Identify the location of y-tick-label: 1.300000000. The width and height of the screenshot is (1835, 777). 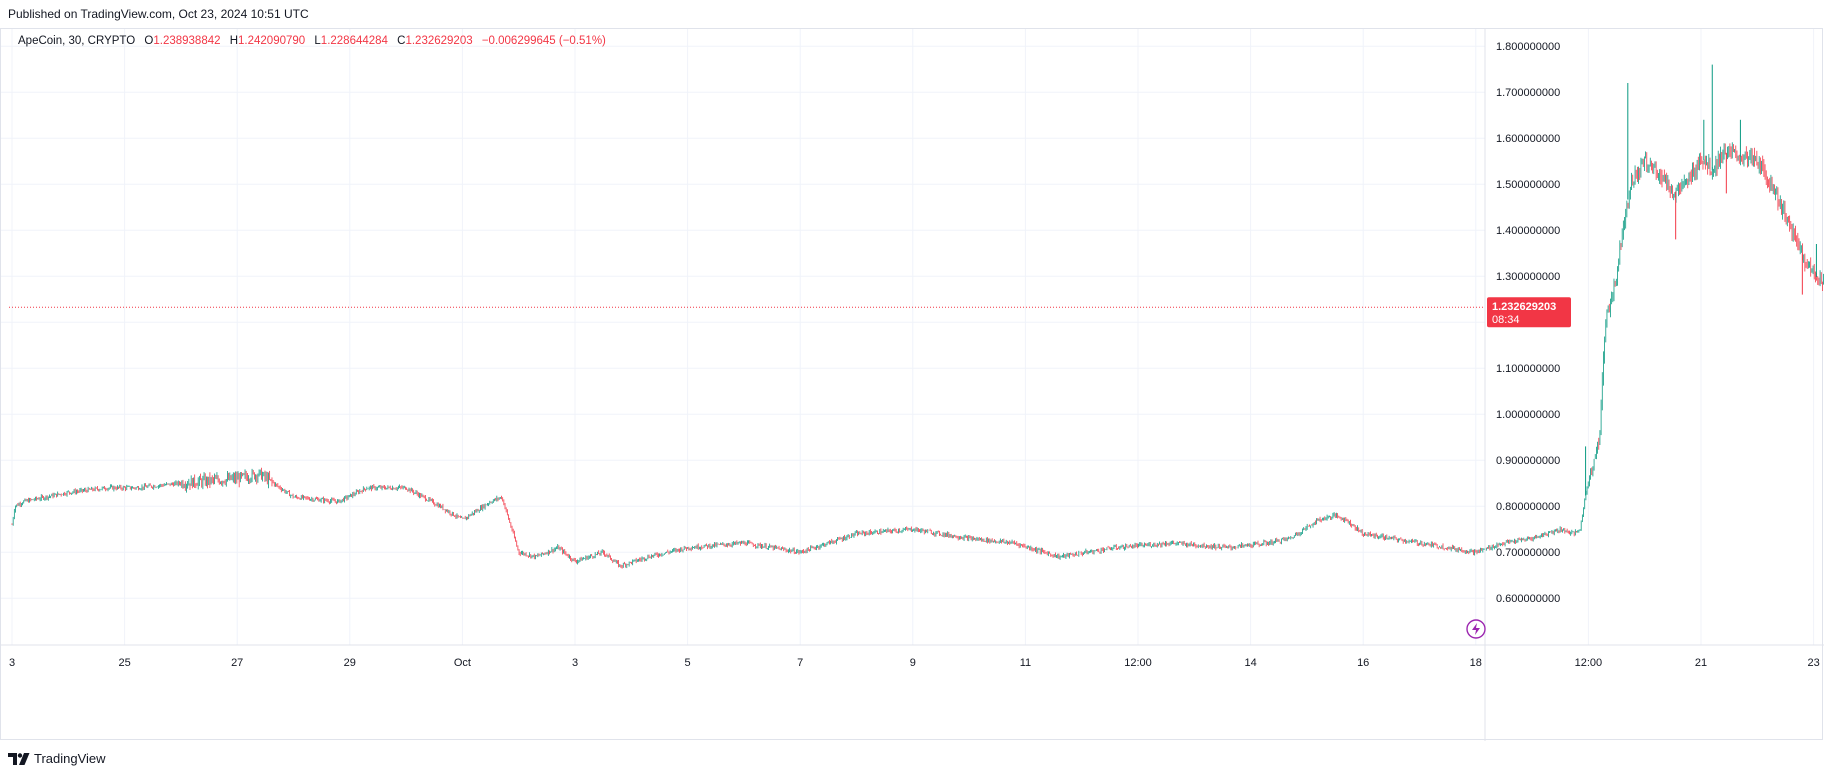
(1528, 277).